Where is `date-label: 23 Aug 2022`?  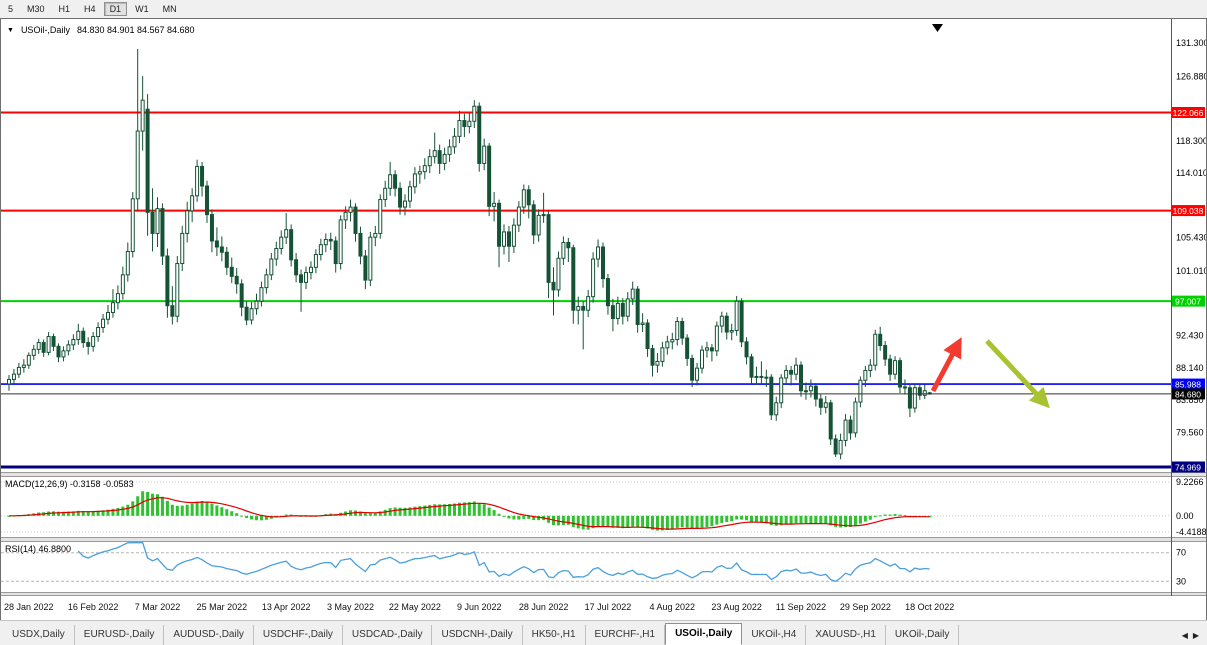 date-label: 23 Aug 2022 is located at coordinates (736, 607).